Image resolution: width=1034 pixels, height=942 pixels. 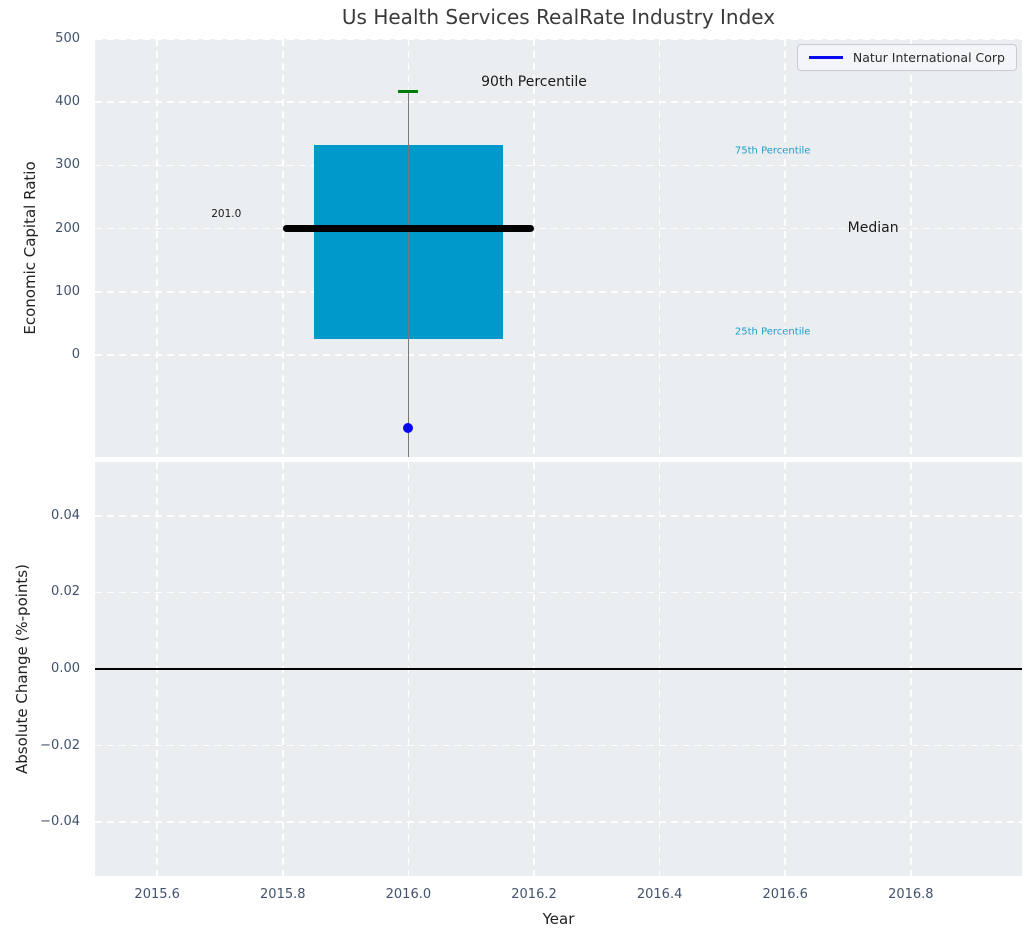 What do you see at coordinates (67, 38) in the screenshot?
I see `y-tick-label: 500` at bounding box center [67, 38].